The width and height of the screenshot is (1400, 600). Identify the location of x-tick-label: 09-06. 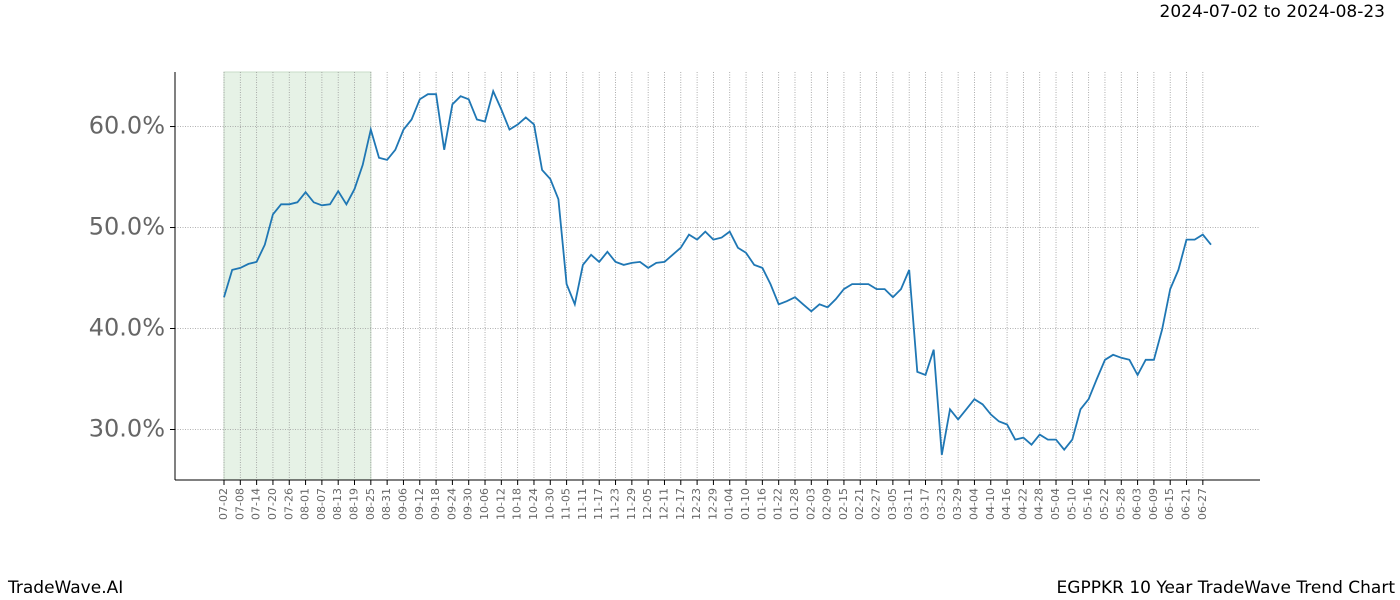
(402, 504).